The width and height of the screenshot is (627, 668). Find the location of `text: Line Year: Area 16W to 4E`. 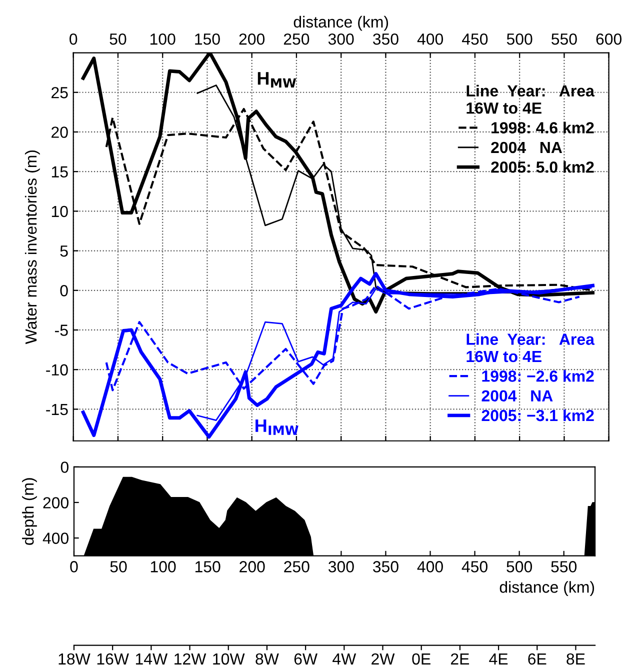

text: Line Year: Area 16W to 4E is located at coordinates (530, 347).